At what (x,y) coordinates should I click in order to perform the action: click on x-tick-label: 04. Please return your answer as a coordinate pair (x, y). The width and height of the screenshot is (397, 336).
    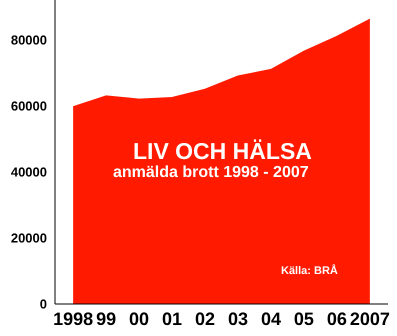
    Looking at the image, I should click on (270, 318).